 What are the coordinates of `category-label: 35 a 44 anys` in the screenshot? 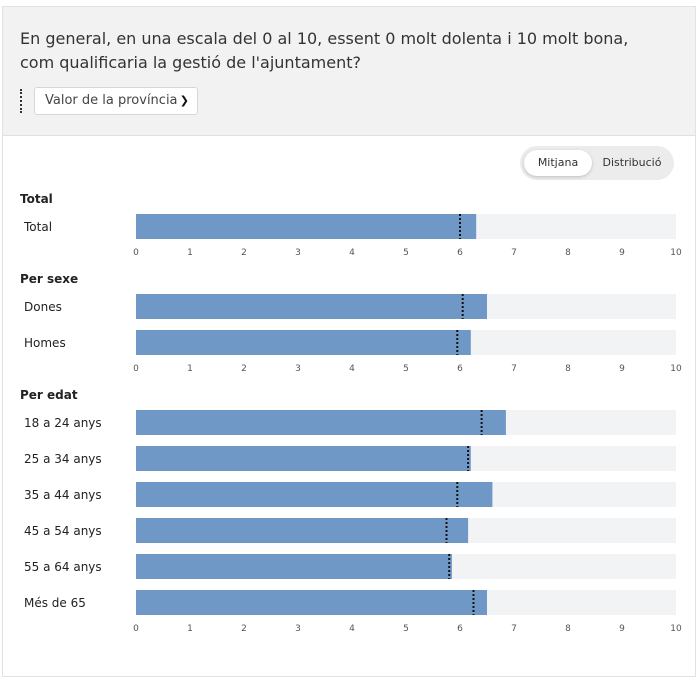 It's located at (63, 495).